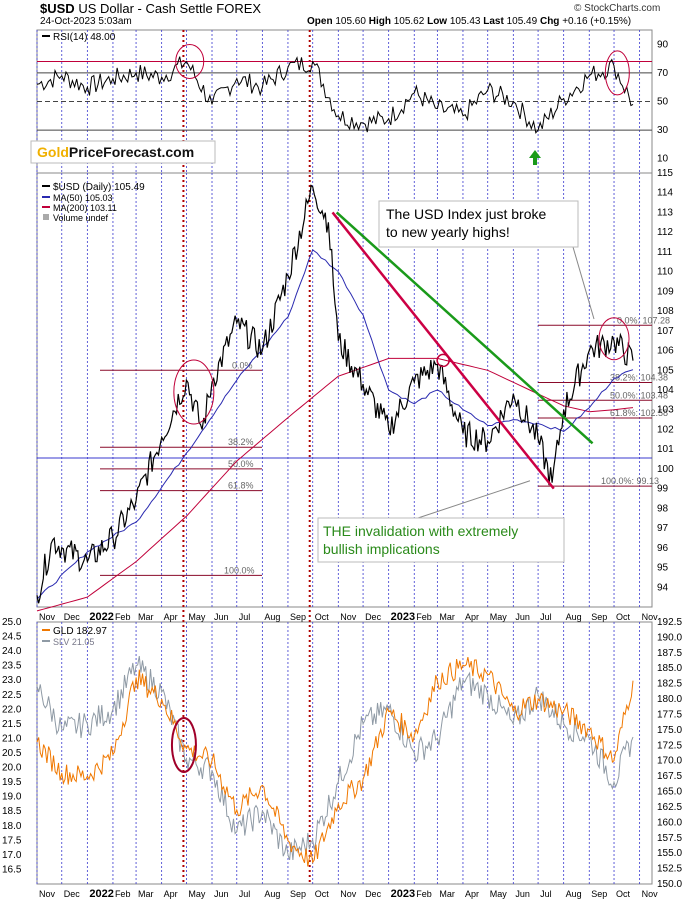 The image size is (700, 900). I want to click on gld-y-tick-label: 180.0, so click(669, 699).